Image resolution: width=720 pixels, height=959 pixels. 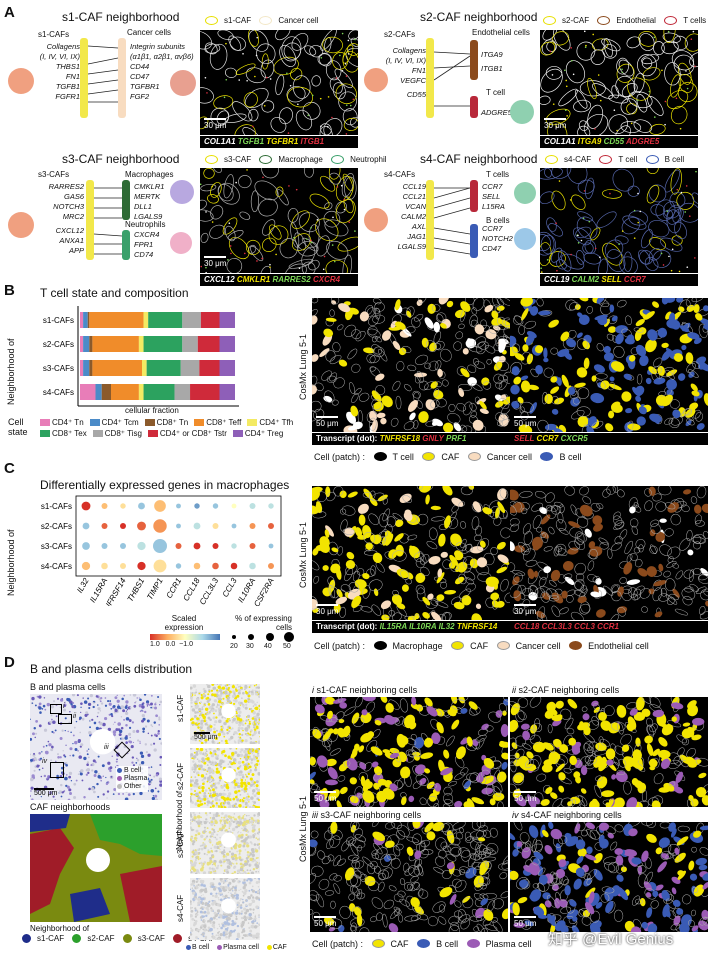 What do you see at coordinates (56, 546) in the screenshot?
I see `dot-category-label: s3-CAFs` at bounding box center [56, 546].